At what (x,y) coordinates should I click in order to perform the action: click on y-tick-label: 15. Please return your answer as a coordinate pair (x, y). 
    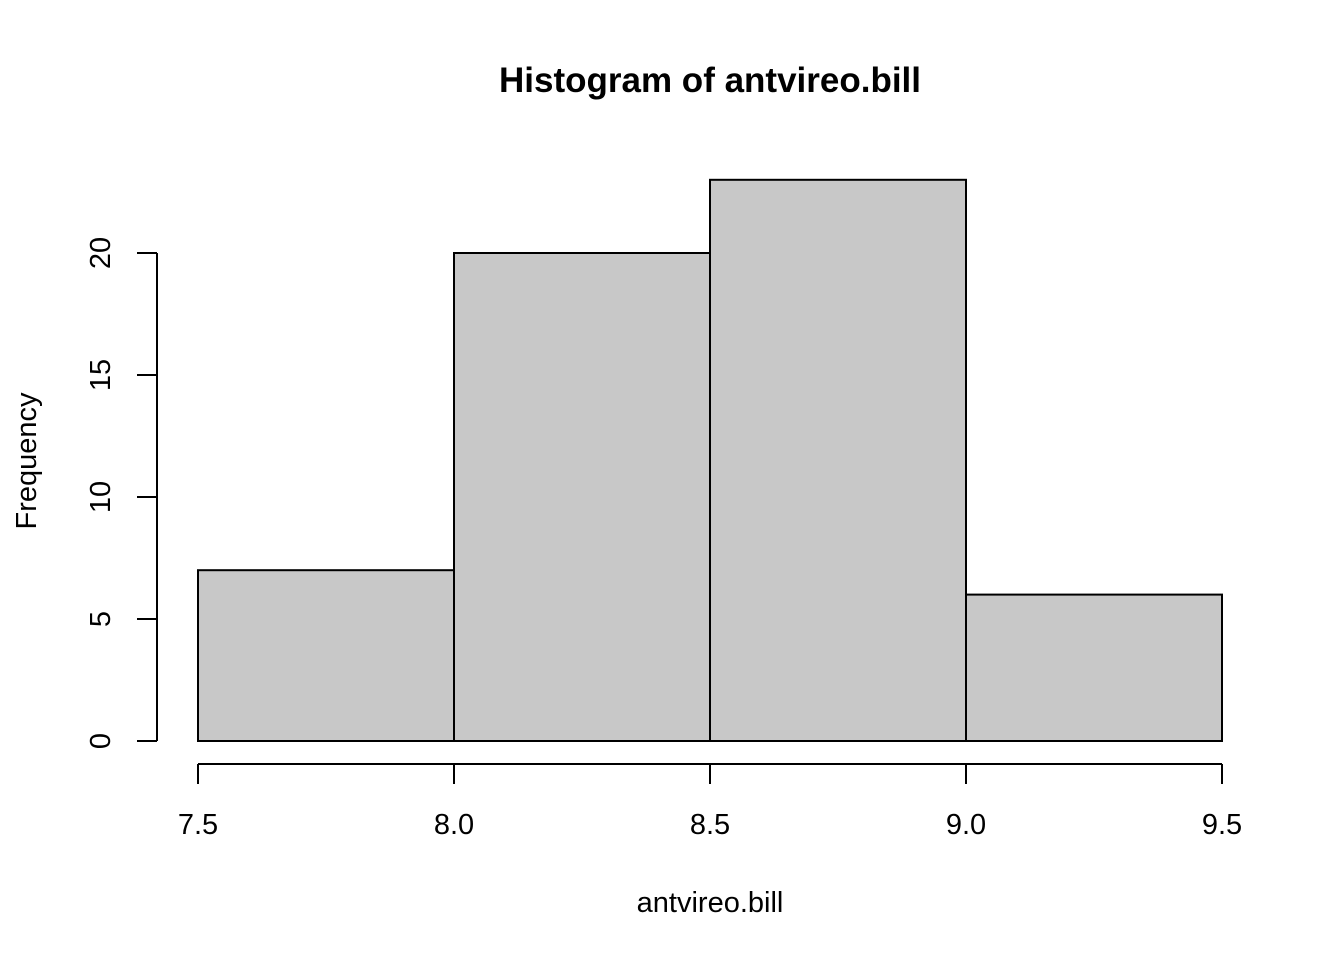
    Looking at the image, I should click on (101, 375).